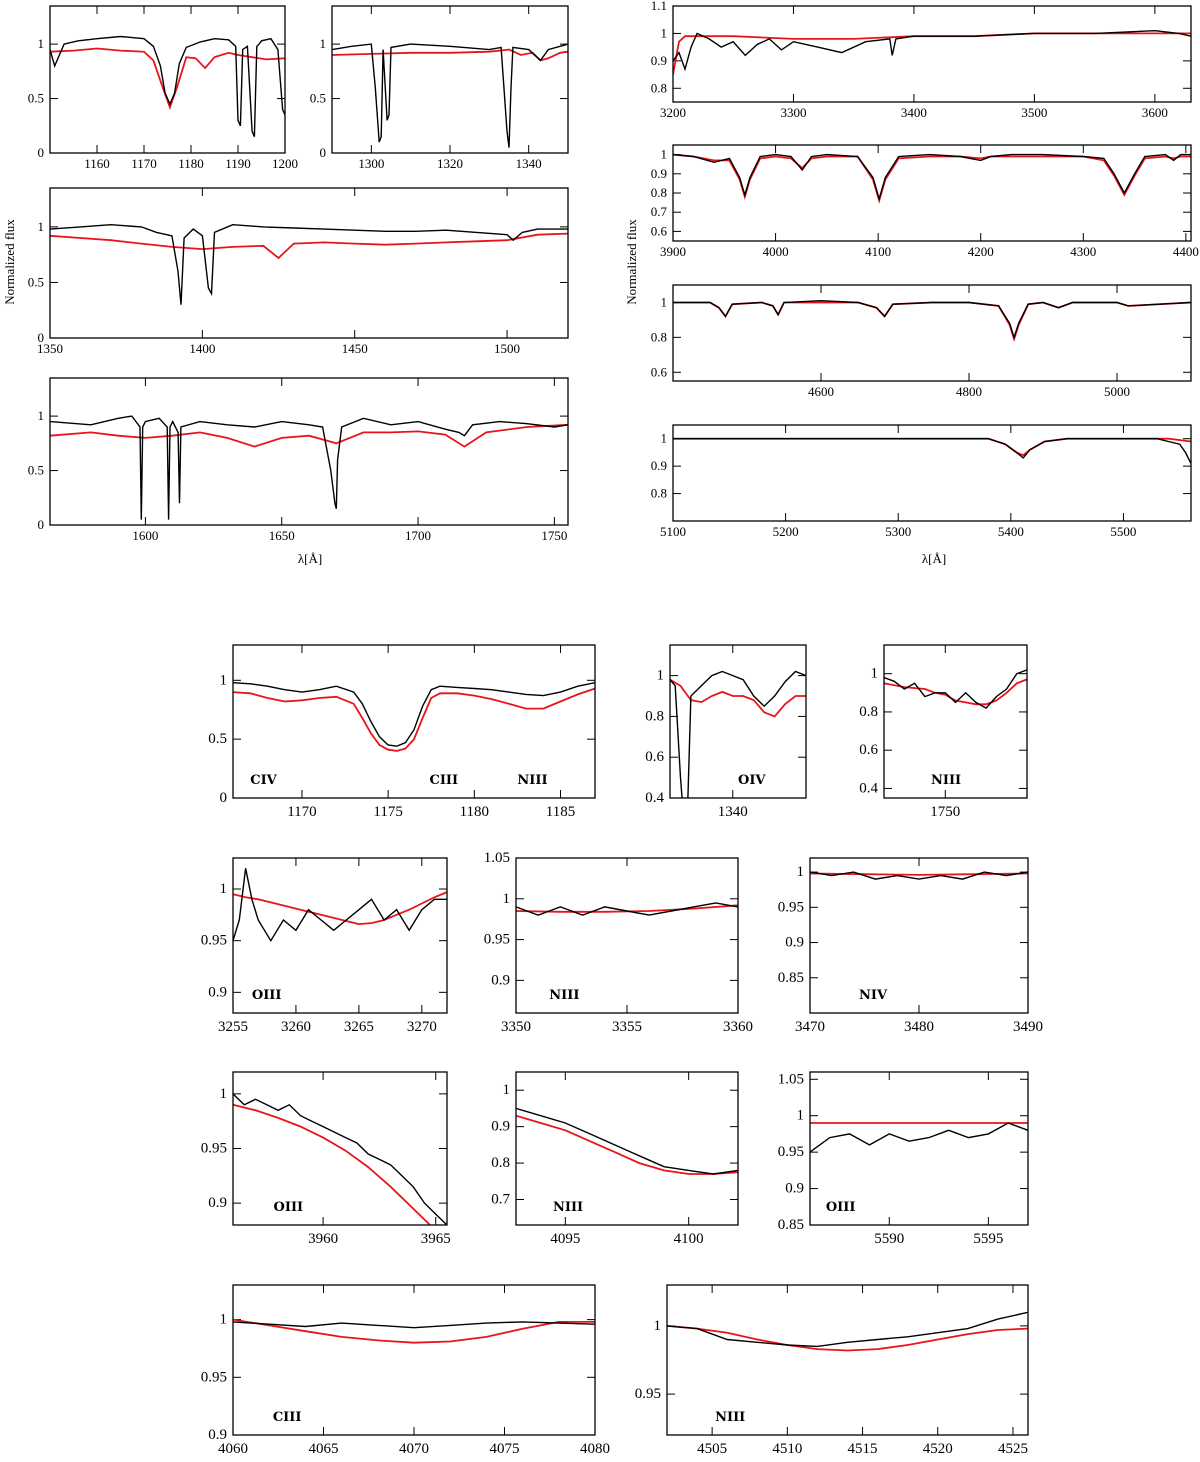  Describe the element at coordinates (889, 1239) in the screenshot. I see `x-tick-label: 5590` at that location.